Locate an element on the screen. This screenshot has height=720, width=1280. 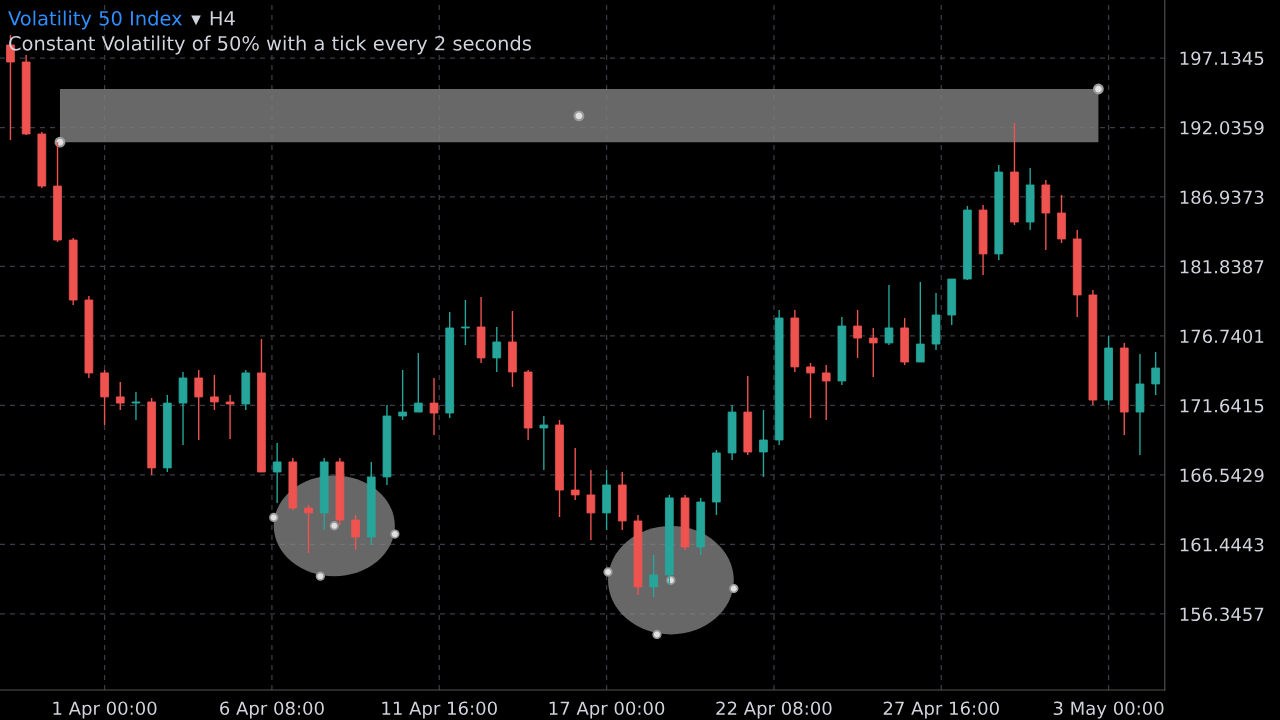
annotation: ▾ is located at coordinates (196, 20).